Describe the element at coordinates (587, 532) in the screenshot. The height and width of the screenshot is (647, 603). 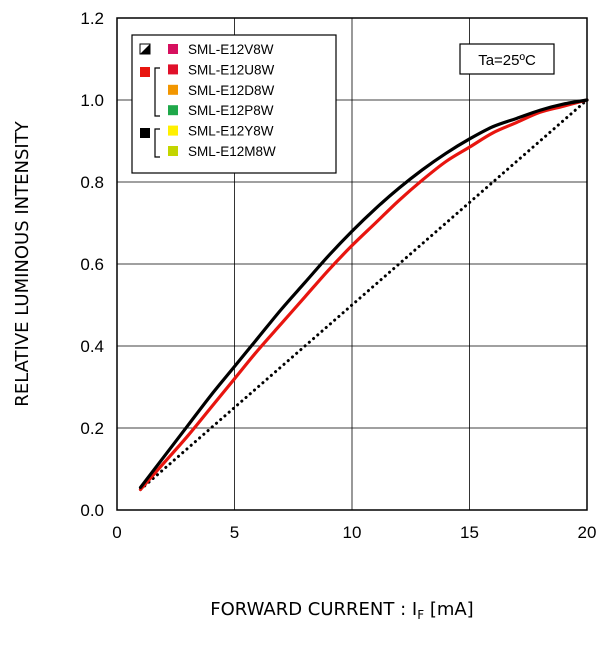
I see `x-tick-label: 20` at that location.